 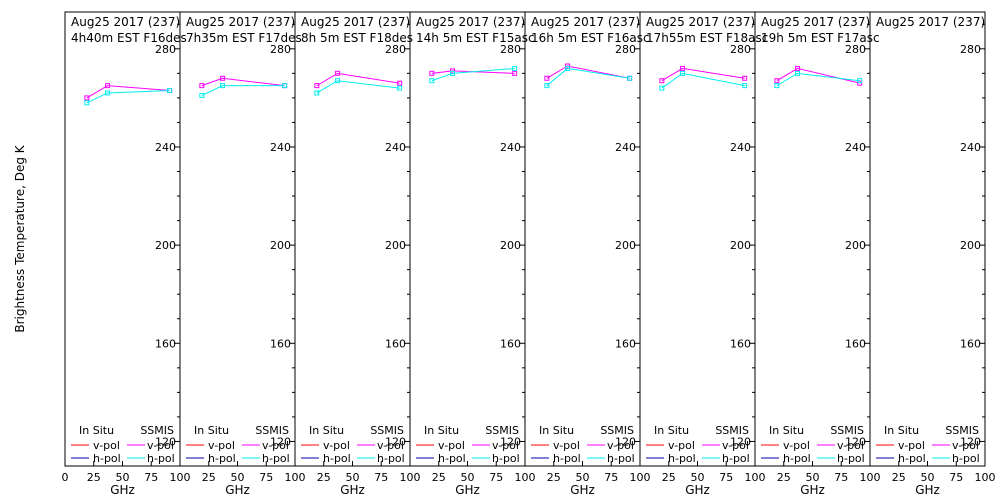 I want to click on y-axis-title: Brightness Temperature, Deg K, so click(x=20, y=238).